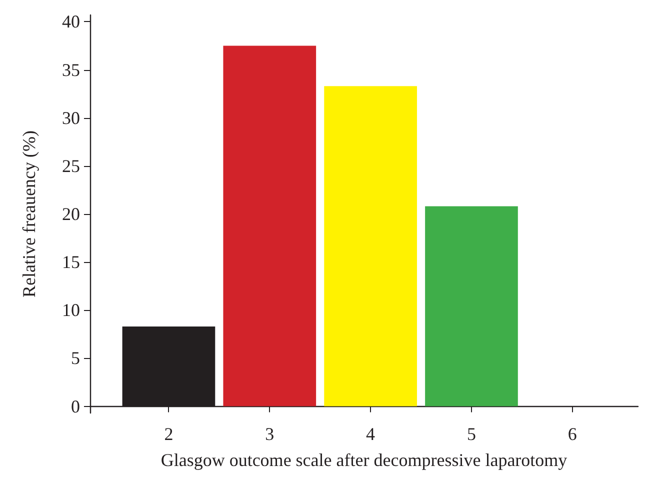 This screenshot has width=651, height=481. Describe the element at coordinates (364, 460) in the screenshot. I see `x-axis-title: Glasgow outcome scale after decompressive laparotomy` at that location.